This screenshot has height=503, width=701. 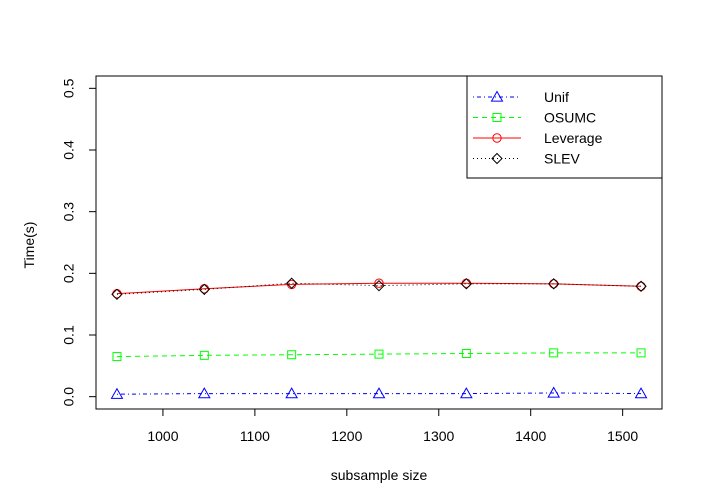 I want to click on y-tick-label: 0.2, so click(x=69, y=273).